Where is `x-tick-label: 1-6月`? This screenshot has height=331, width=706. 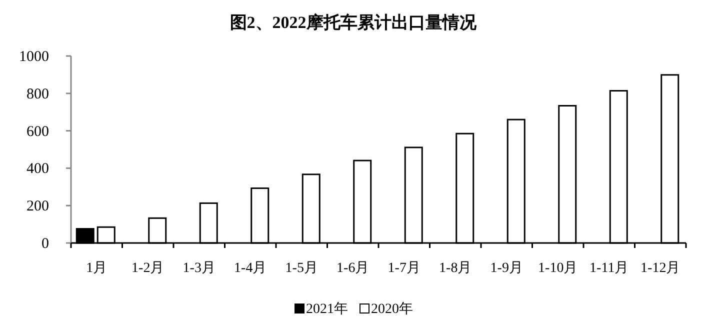 x-tick-label: 1-6月 is located at coordinates (353, 268).